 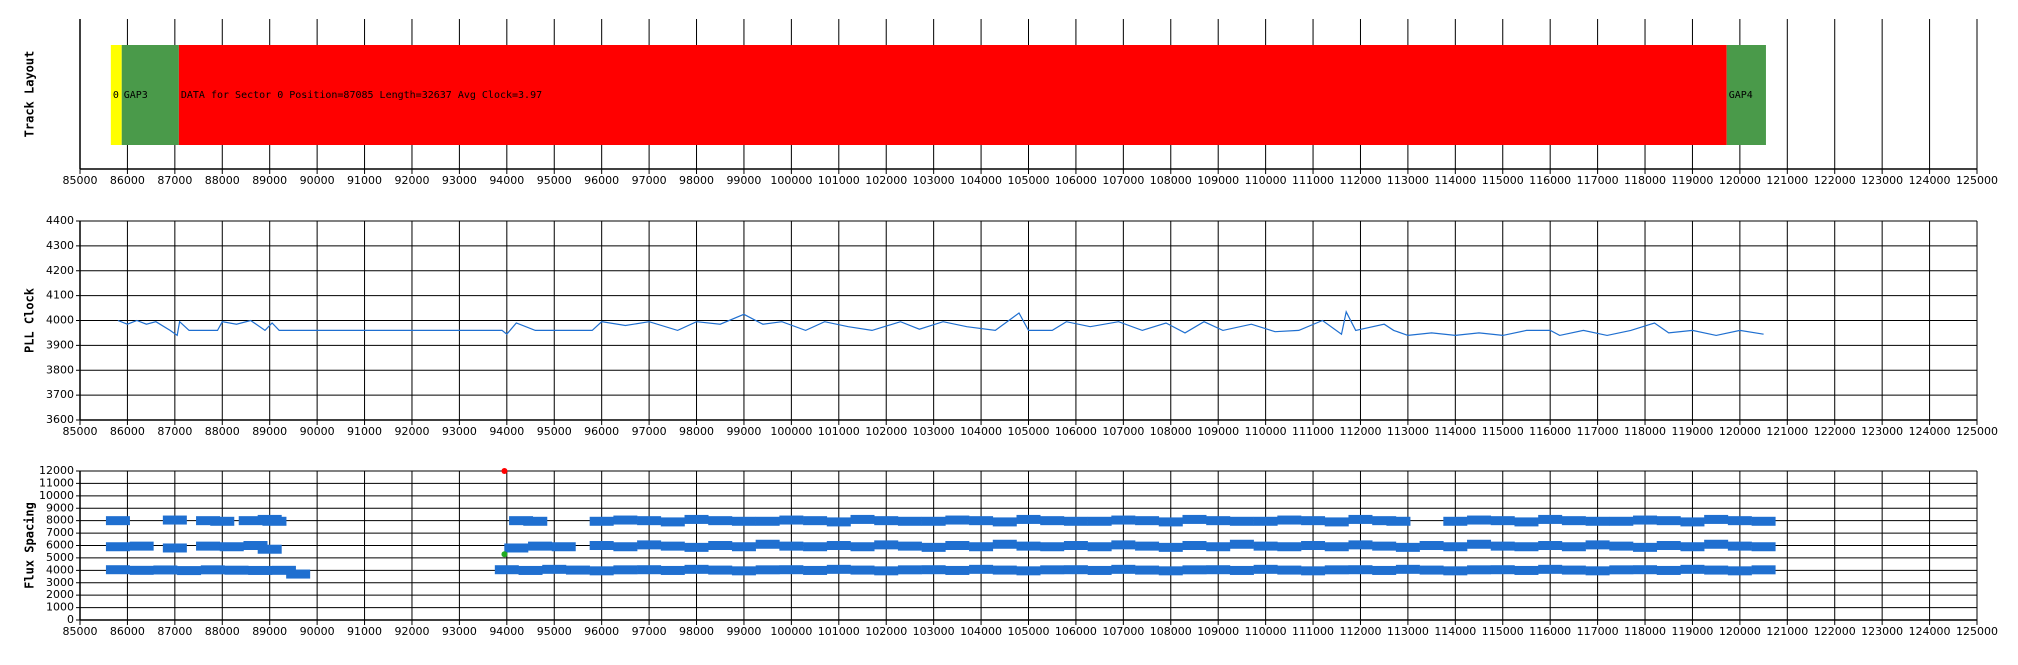 What do you see at coordinates (886, 180) in the screenshot?
I see `x-tick-label: 102000` at bounding box center [886, 180].